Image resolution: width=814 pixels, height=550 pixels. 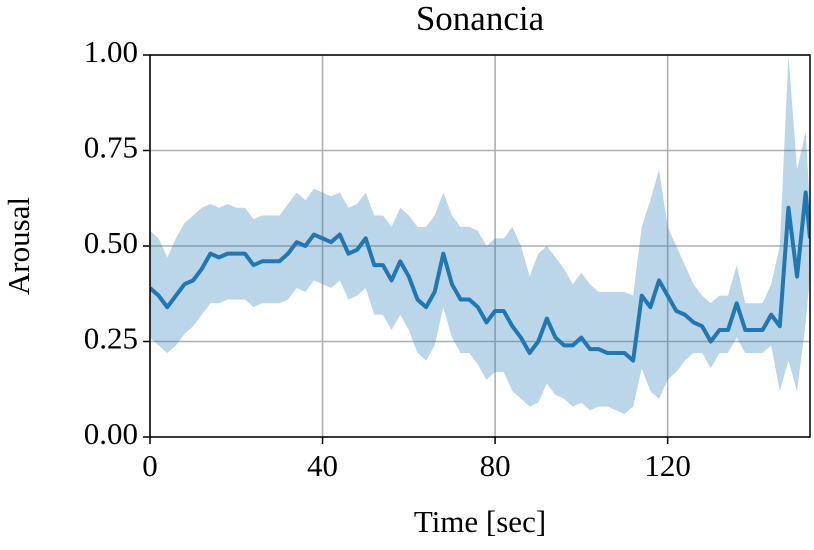 I want to click on x-tick-label: 0, so click(x=150, y=465).